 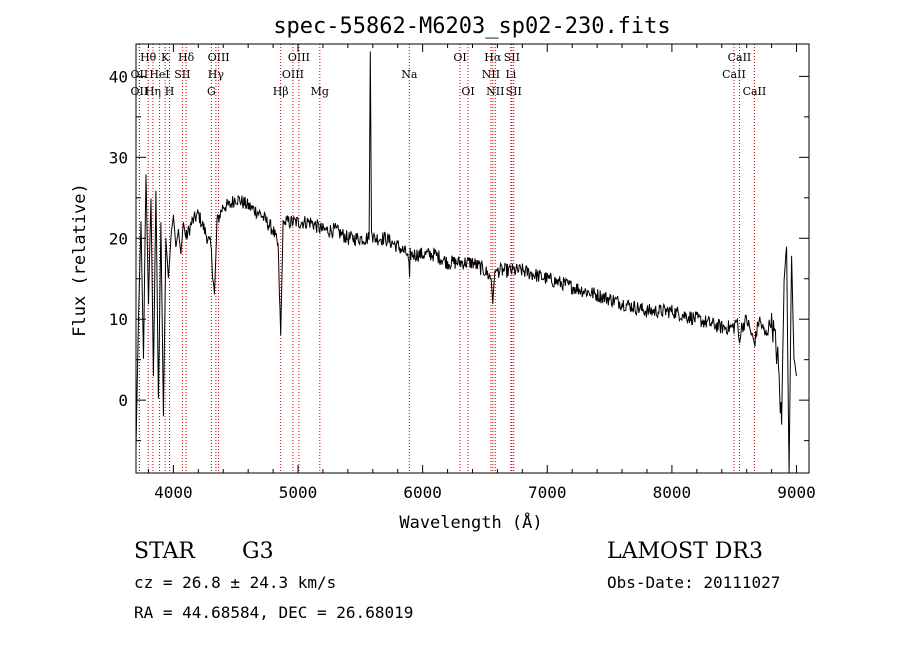 I want to click on line-label-22: Li, so click(x=510, y=74).